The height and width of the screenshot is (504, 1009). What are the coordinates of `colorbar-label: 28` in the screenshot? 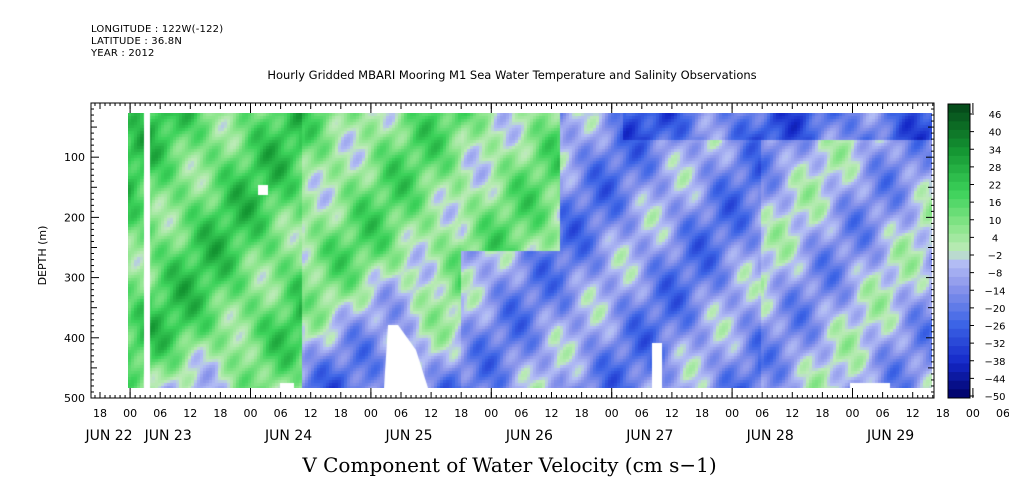 It's located at (995, 168).